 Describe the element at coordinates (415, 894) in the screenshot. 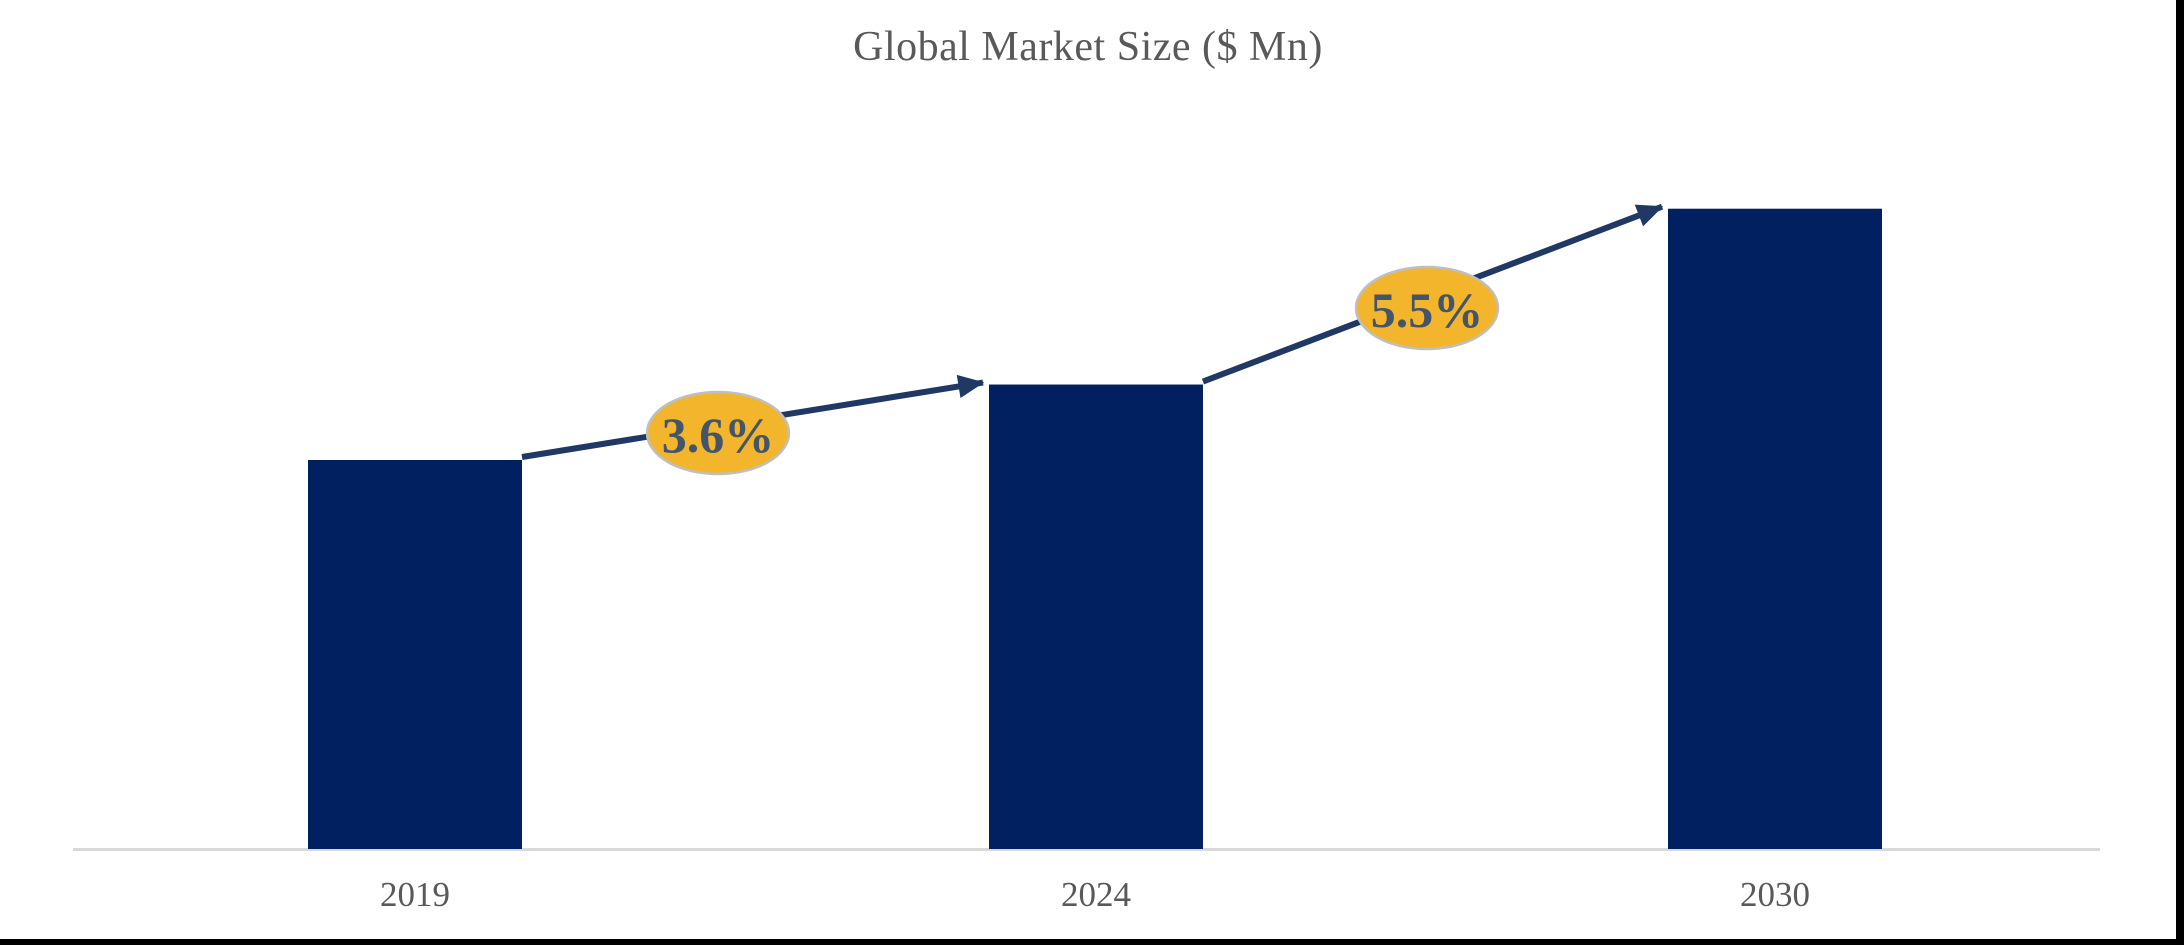

I see `x-axis-label-2019: 2019` at that location.